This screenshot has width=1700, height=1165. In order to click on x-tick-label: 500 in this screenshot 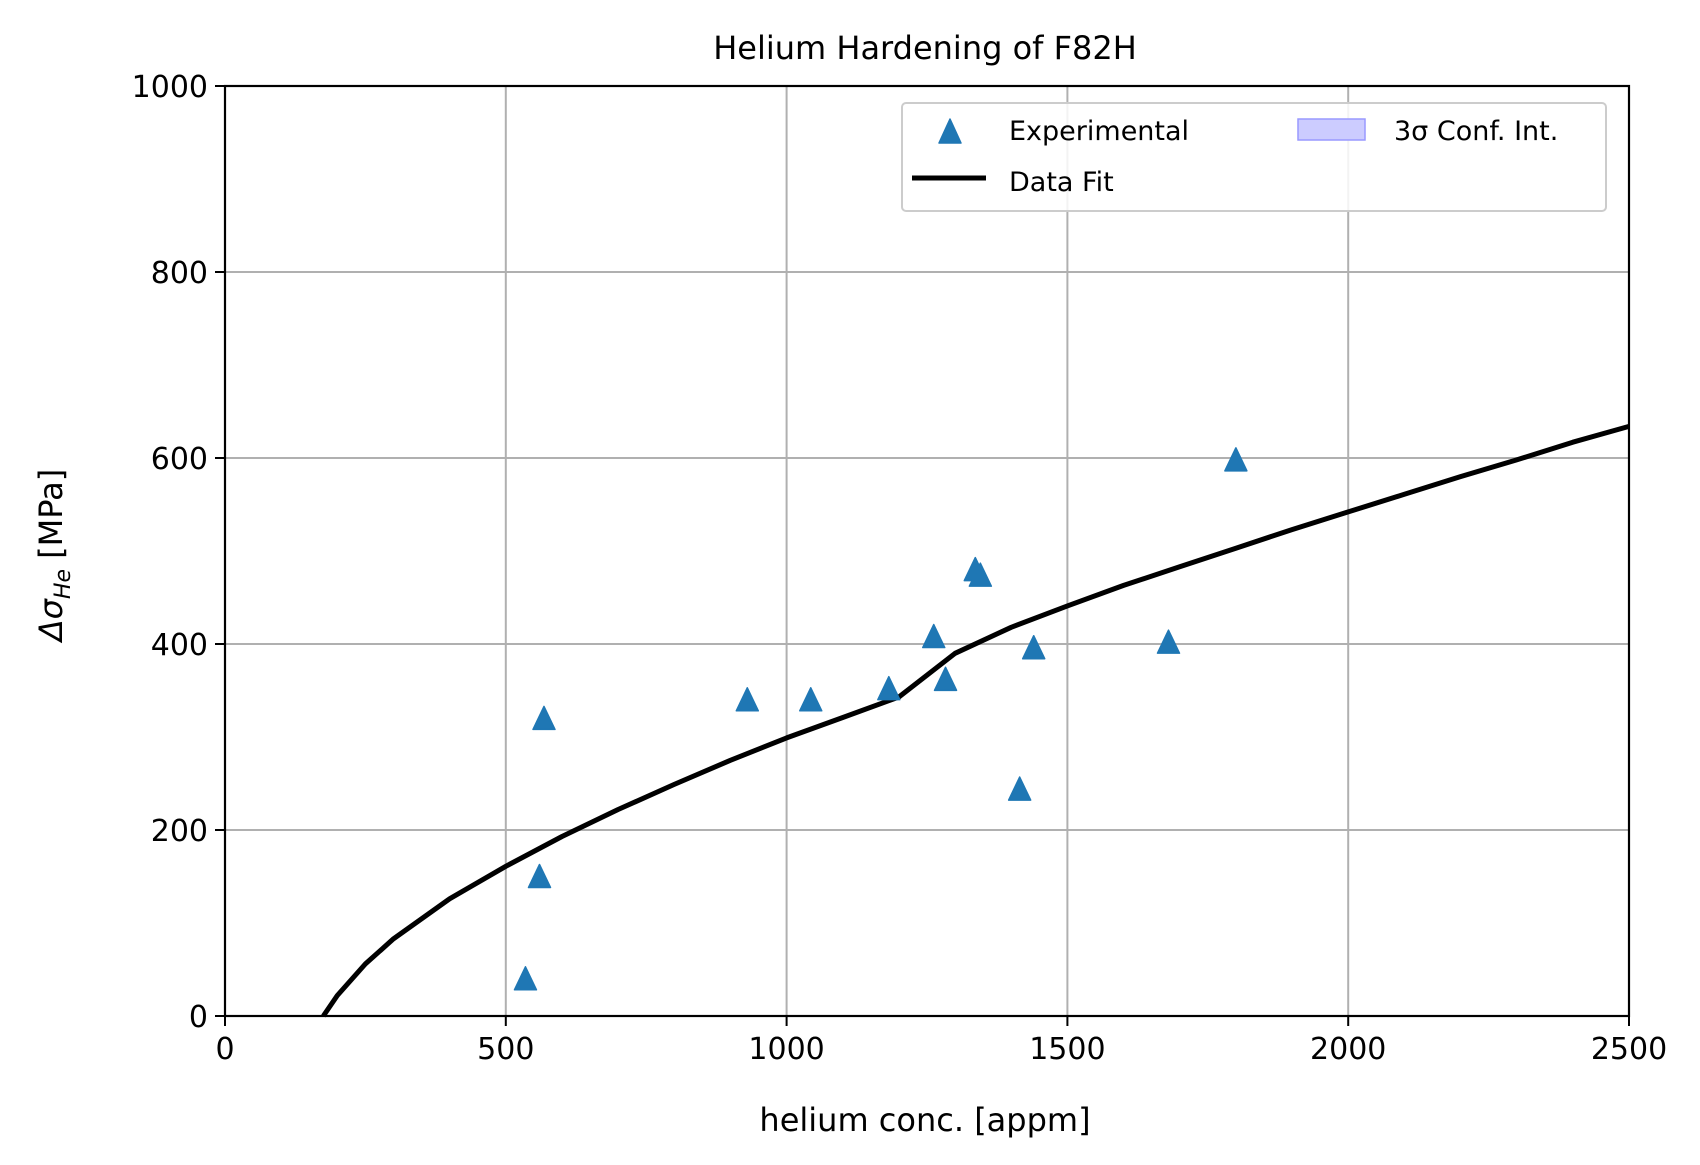, I will do `click(505, 1049)`.